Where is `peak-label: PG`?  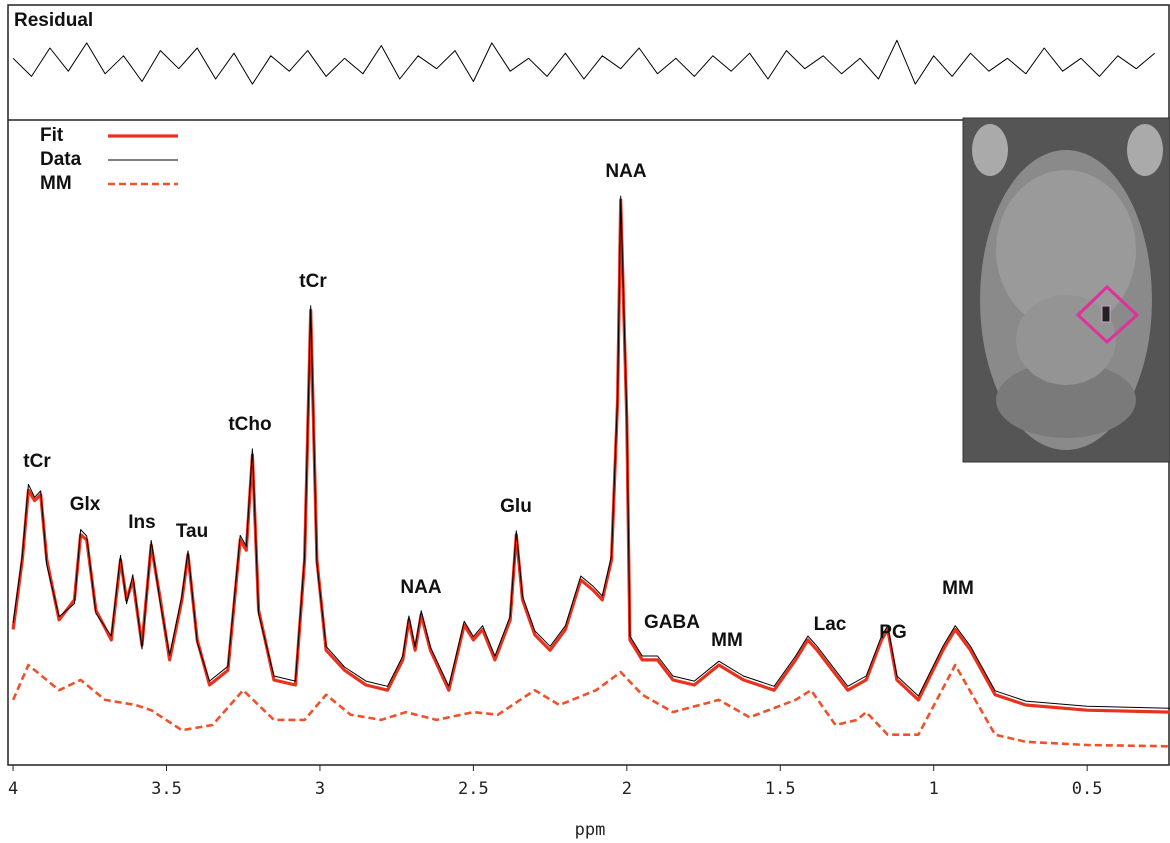
peak-label: PG is located at coordinates (892, 632).